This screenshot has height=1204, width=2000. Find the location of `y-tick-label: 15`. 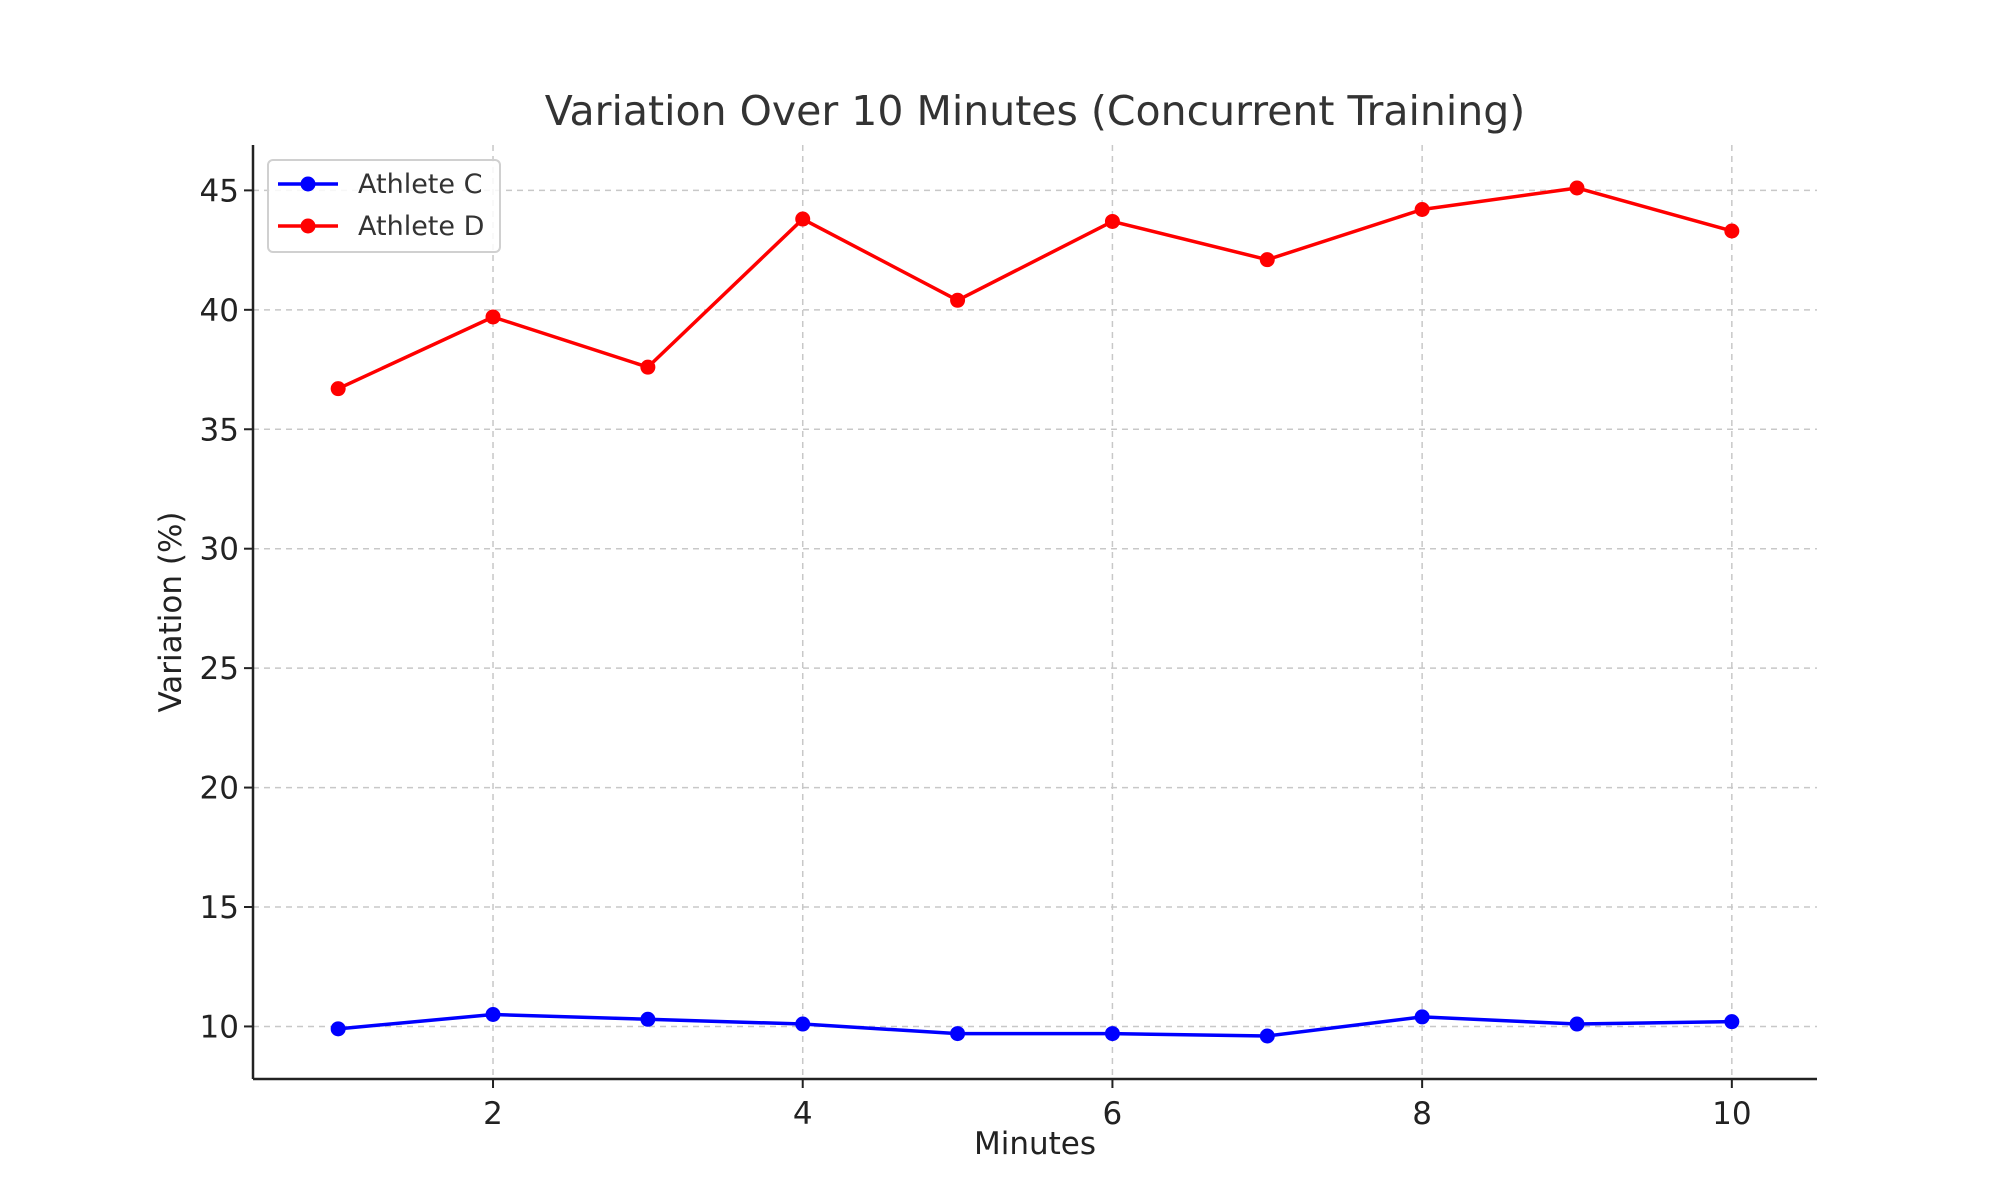

y-tick-label: 15 is located at coordinates (219, 908).